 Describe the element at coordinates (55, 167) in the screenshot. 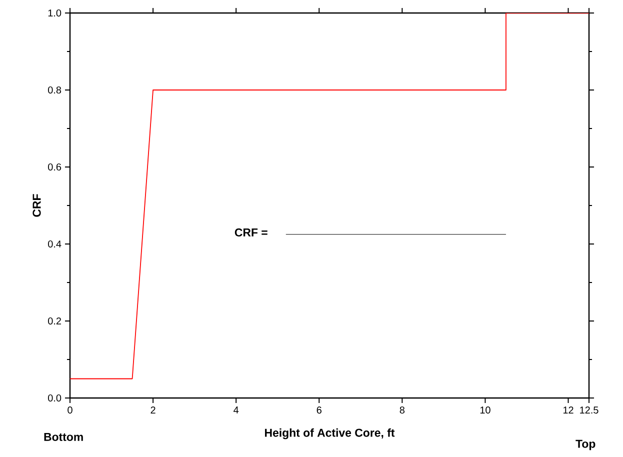

I see `y-tick-label: 0.6` at that location.